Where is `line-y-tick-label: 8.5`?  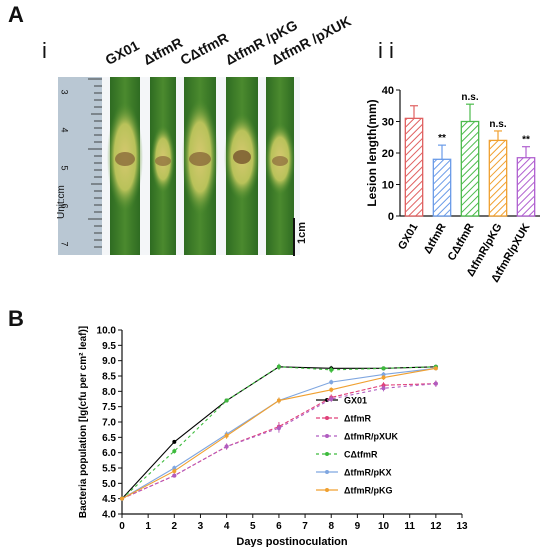 line-y-tick-label: 8.5 is located at coordinates (109, 377).